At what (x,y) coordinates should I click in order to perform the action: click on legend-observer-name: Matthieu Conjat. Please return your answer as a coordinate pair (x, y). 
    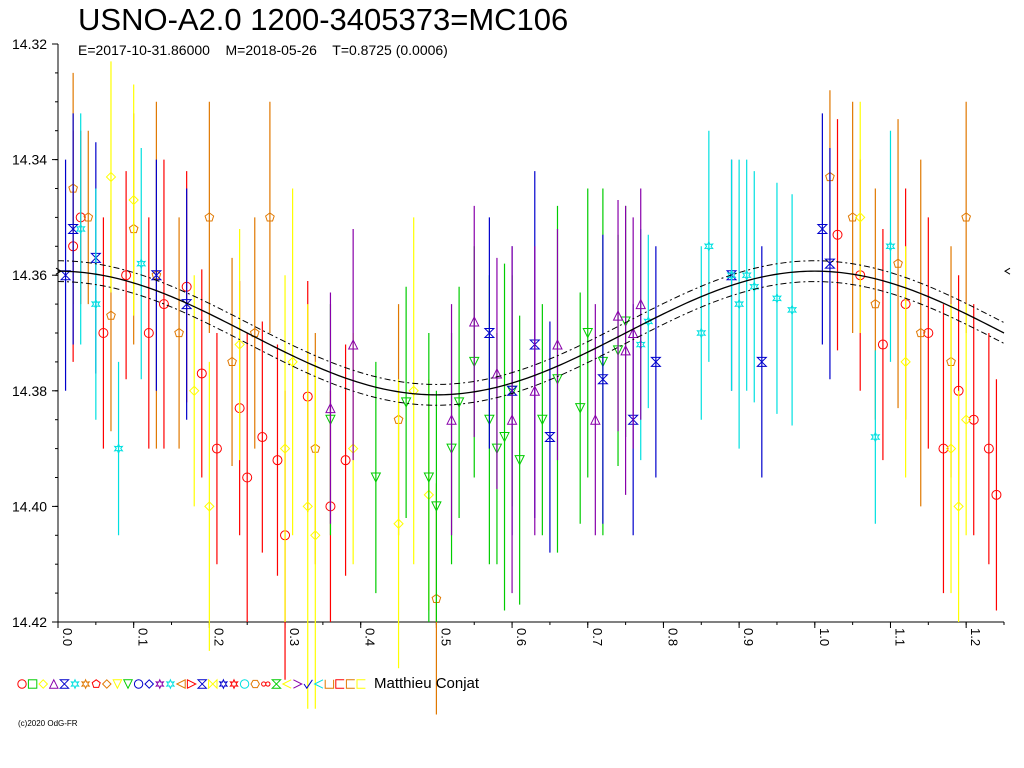
    Looking at the image, I should click on (427, 683).